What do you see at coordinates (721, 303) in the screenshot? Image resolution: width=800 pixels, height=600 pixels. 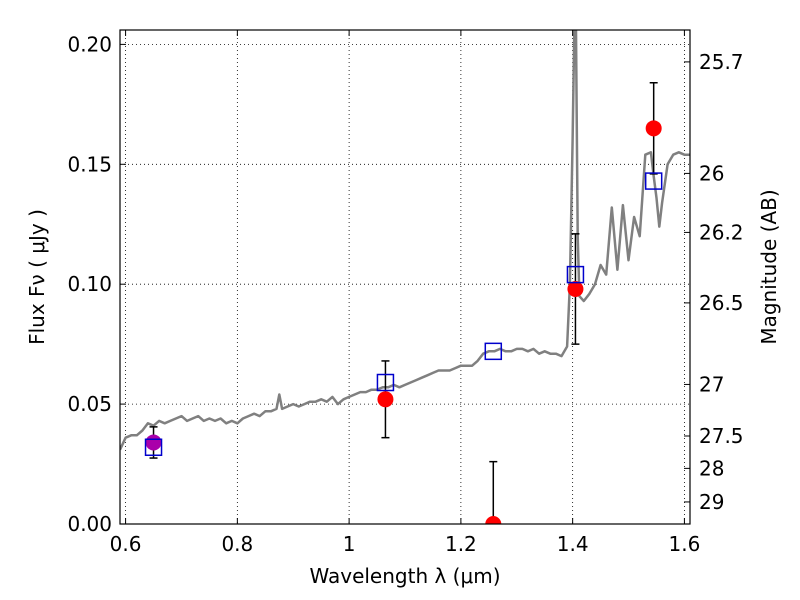 I see `y2-tick-label: 26.5` at bounding box center [721, 303].